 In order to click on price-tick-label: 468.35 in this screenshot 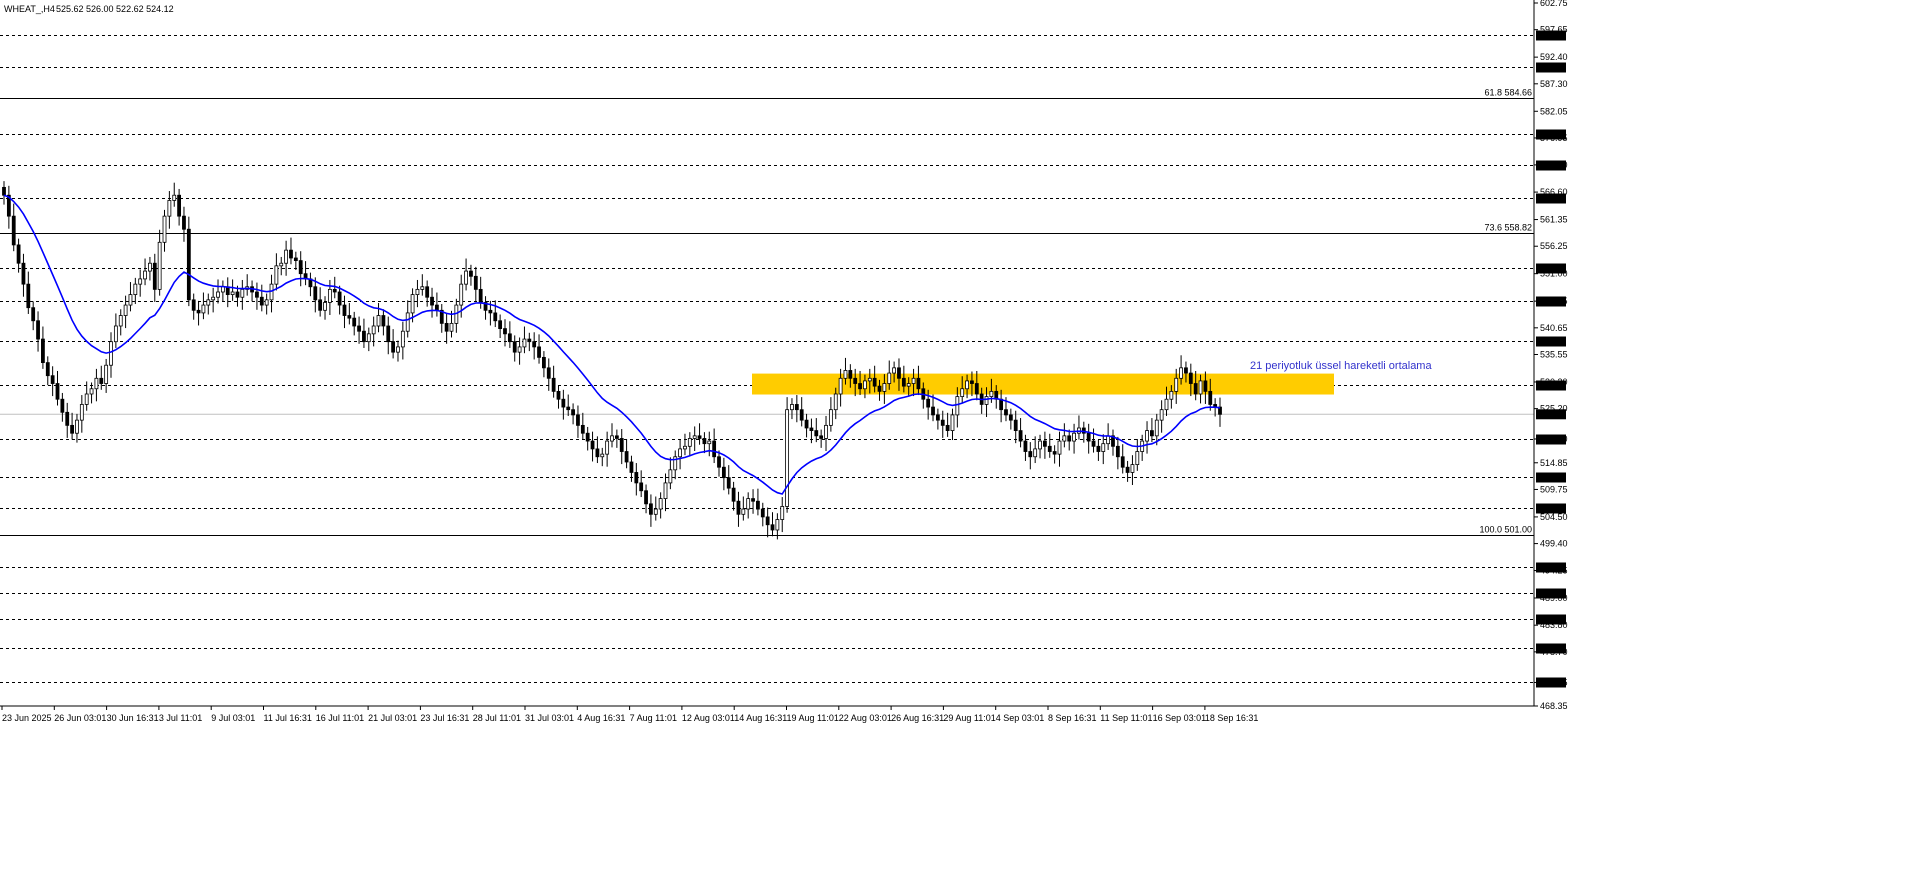, I will do `click(1554, 706)`.